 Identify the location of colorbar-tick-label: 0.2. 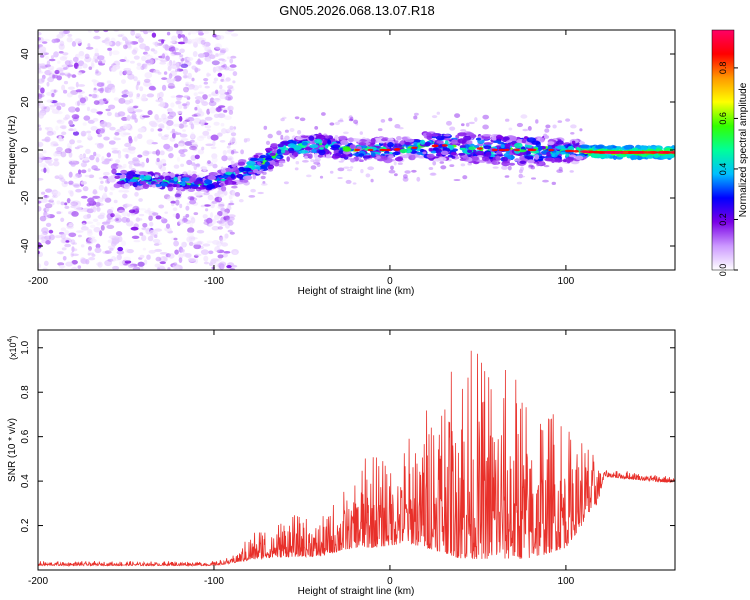
(723, 219).